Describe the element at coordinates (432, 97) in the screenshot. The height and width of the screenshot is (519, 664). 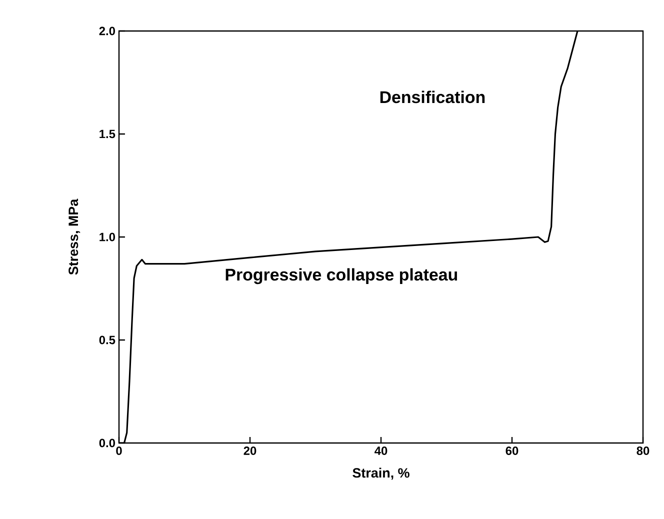
I see `annotation: Densification` at that location.